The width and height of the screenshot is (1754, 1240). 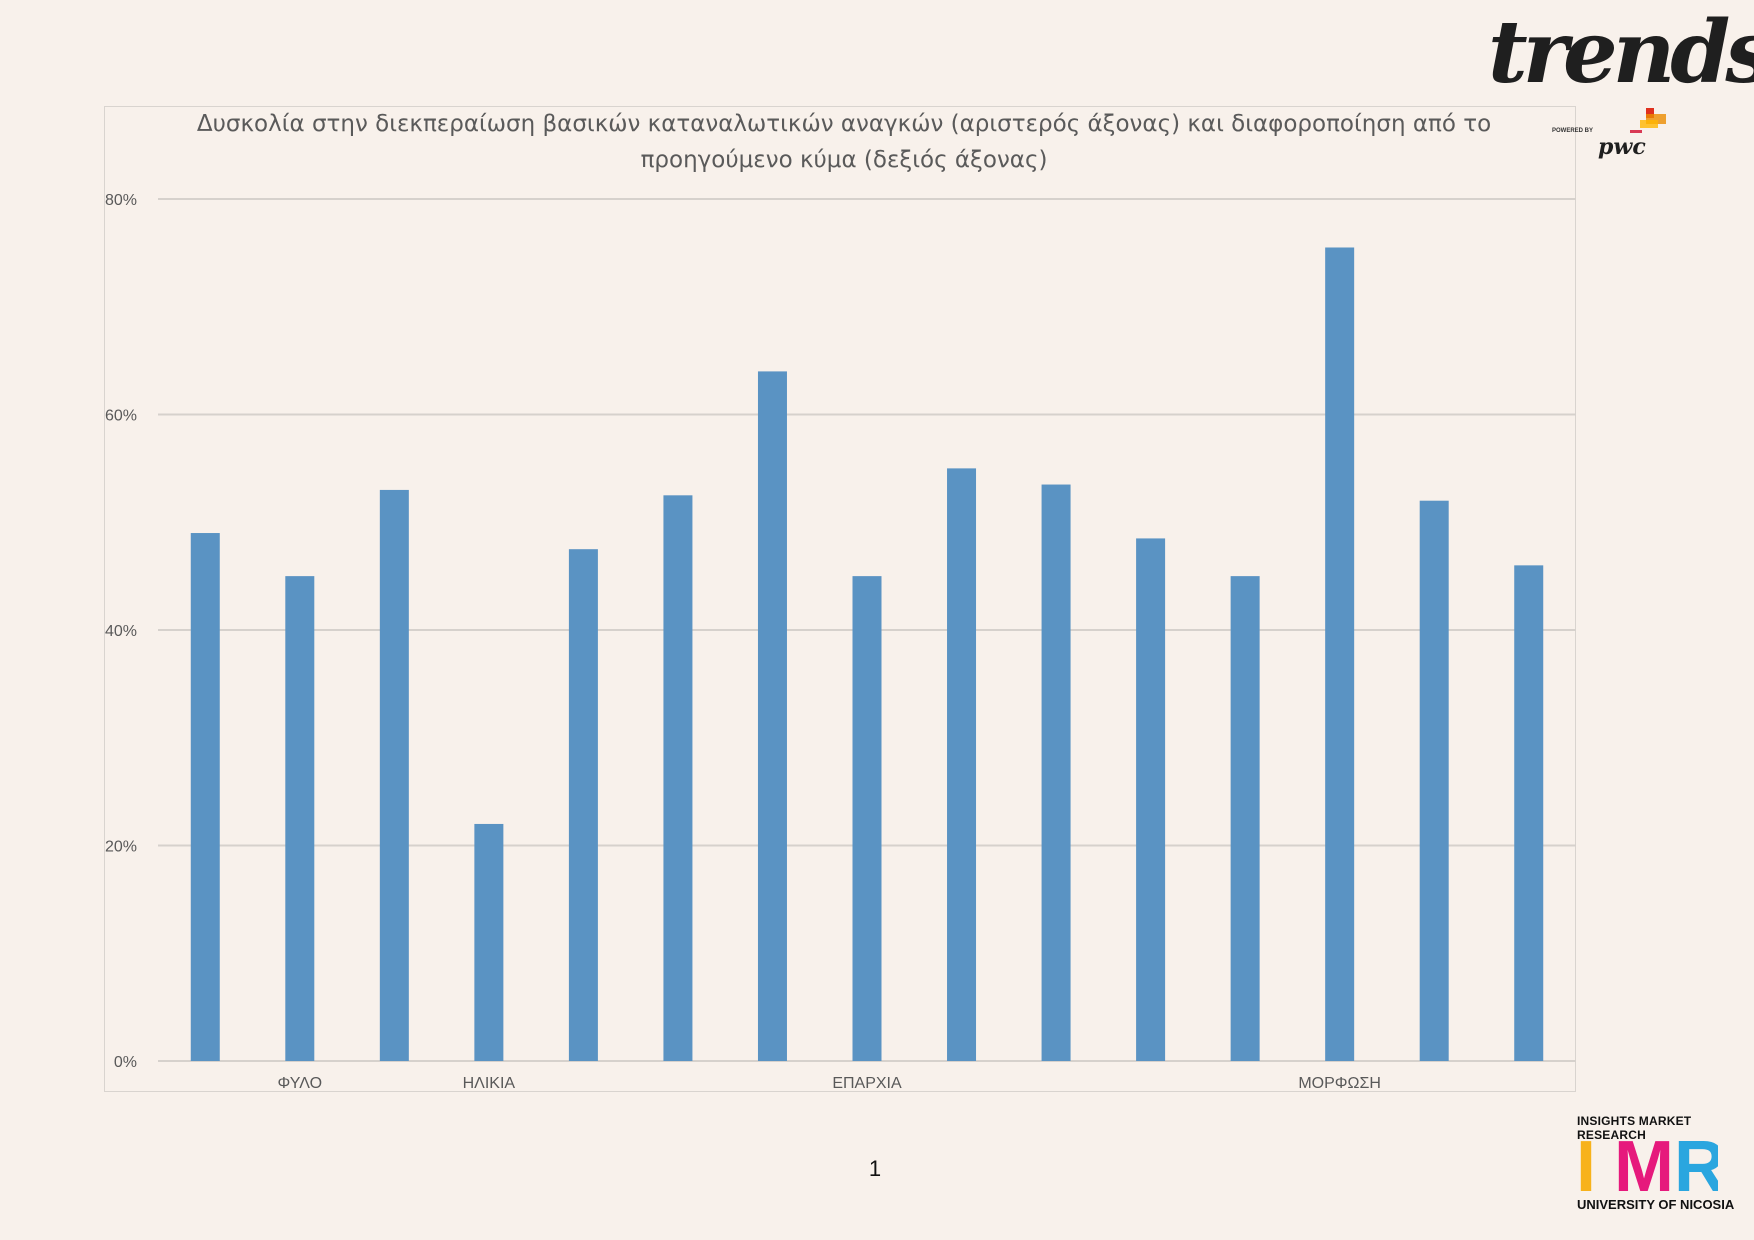 What do you see at coordinates (1634, 1128) in the screenshot?
I see `imr-top-label: INSIGHTS MARKET RESEARCH` at bounding box center [1634, 1128].